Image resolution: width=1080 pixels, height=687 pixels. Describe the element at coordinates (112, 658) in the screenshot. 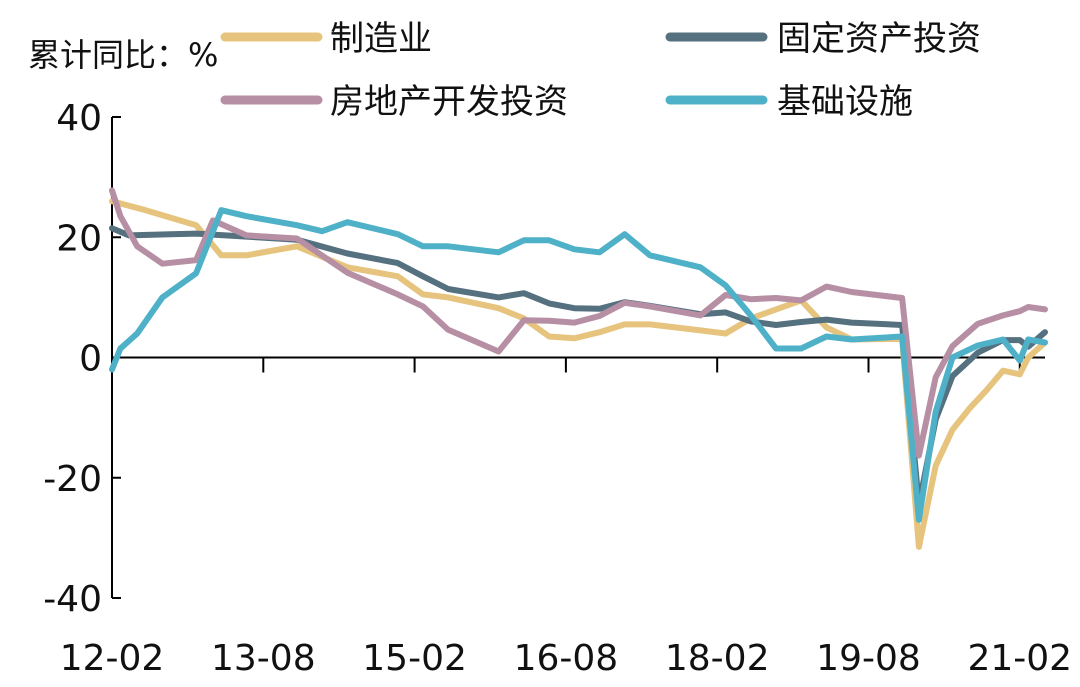

I see `x-tick-label: 12-02` at that location.